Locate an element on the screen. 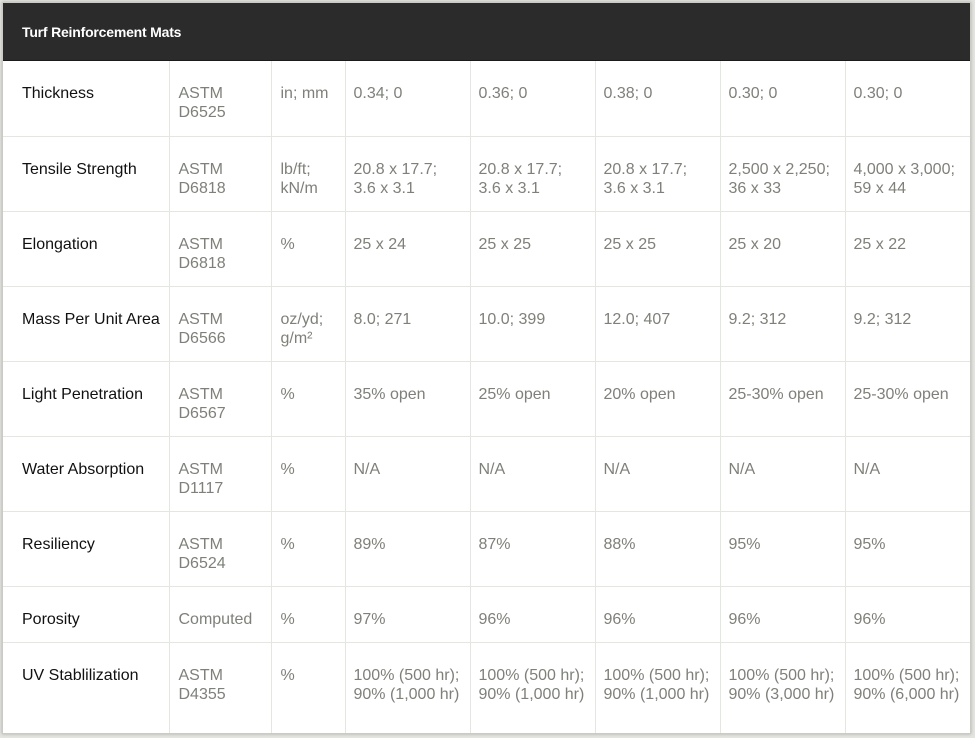  value-cell: 87% is located at coordinates (533, 549).